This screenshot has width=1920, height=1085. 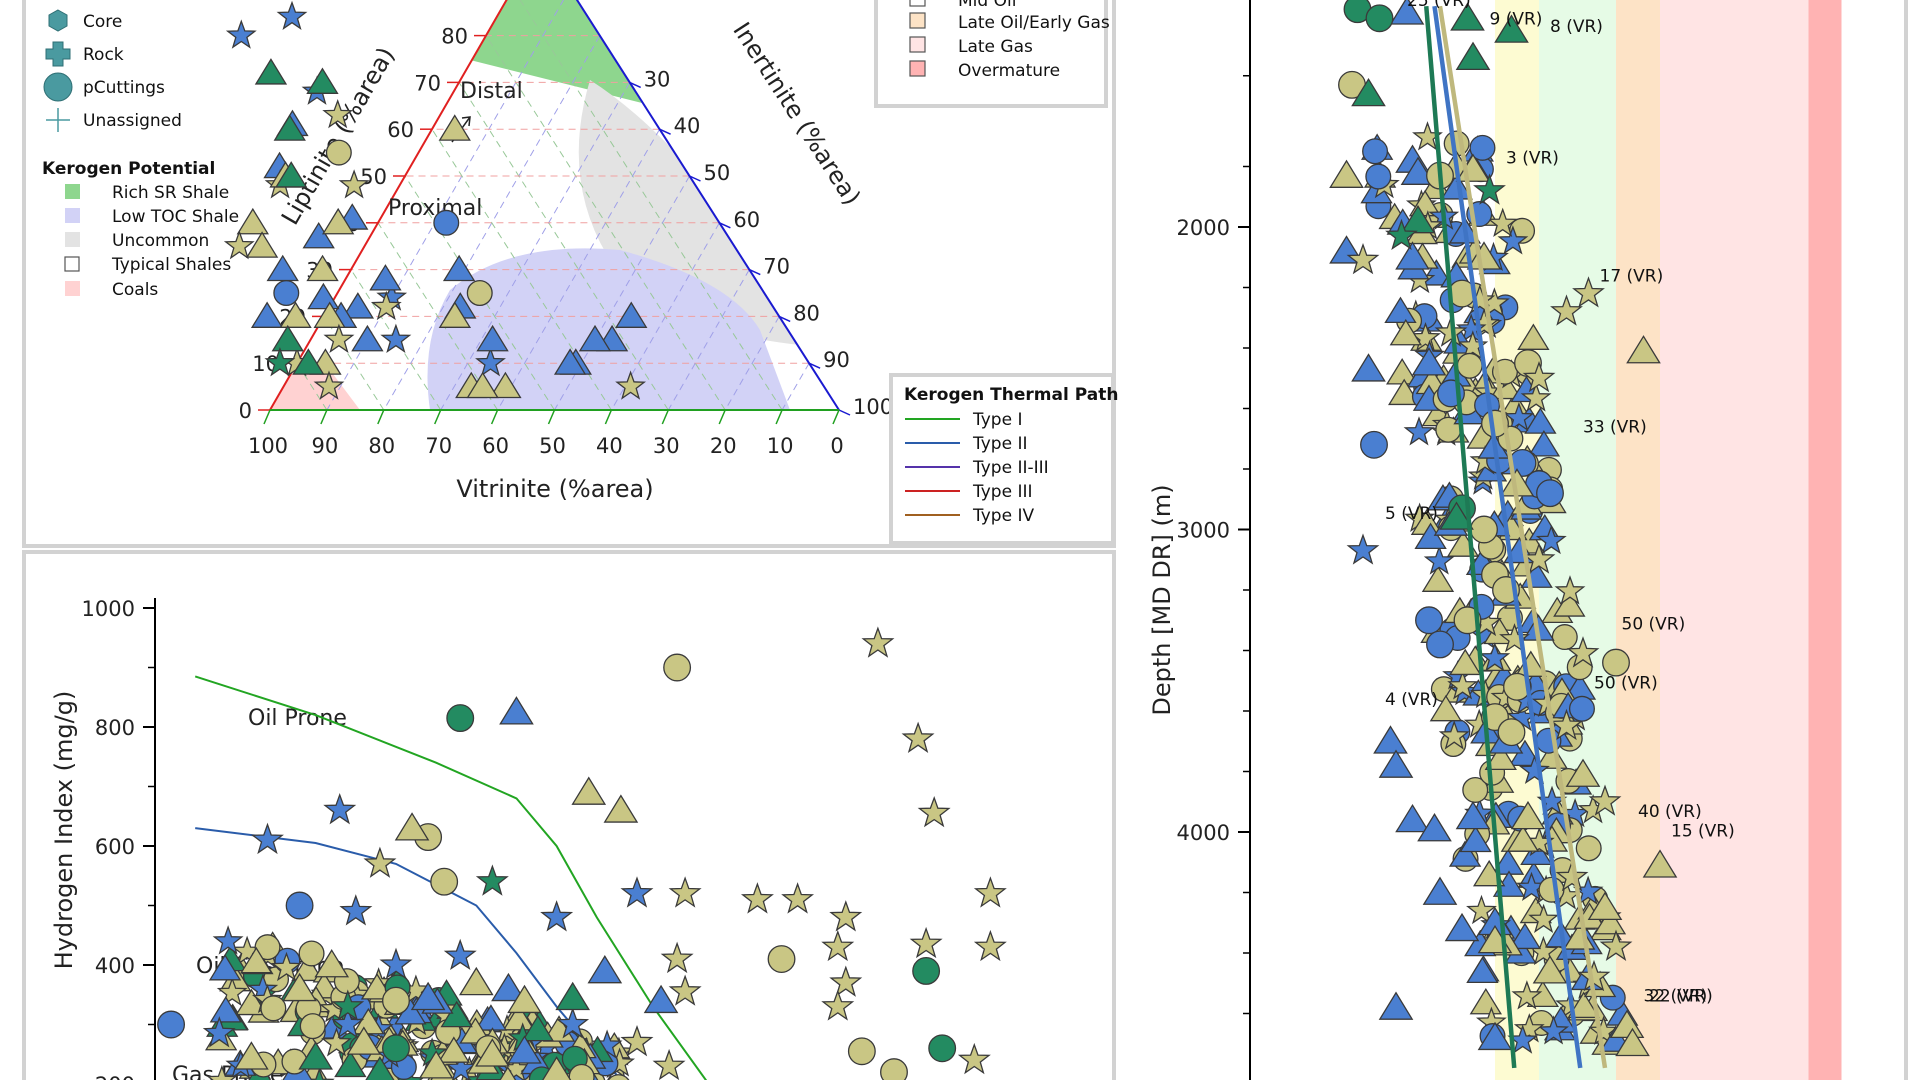 What do you see at coordinates (997, 420) in the screenshot?
I see `legend-type-i-label: Type I` at bounding box center [997, 420].